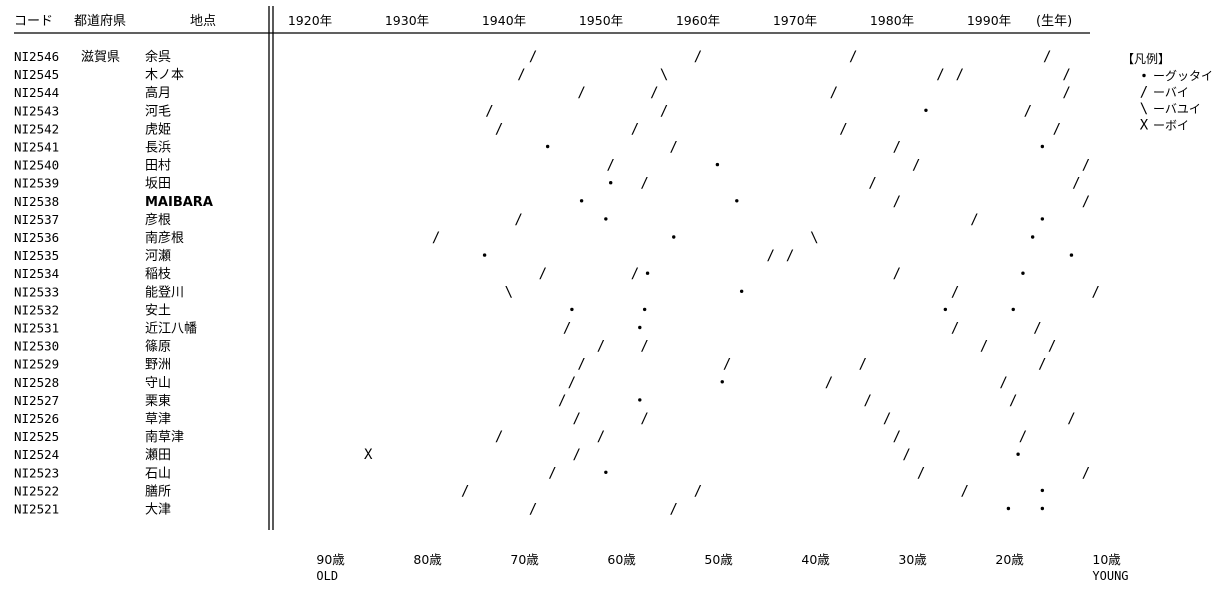 Image resolution: width=1213 pixels, height=589 pixels. What do you see at coordinates (698, 20) in the screenshot?
I see `x-tick-label: 1960年` at bounding box center [698, 20].